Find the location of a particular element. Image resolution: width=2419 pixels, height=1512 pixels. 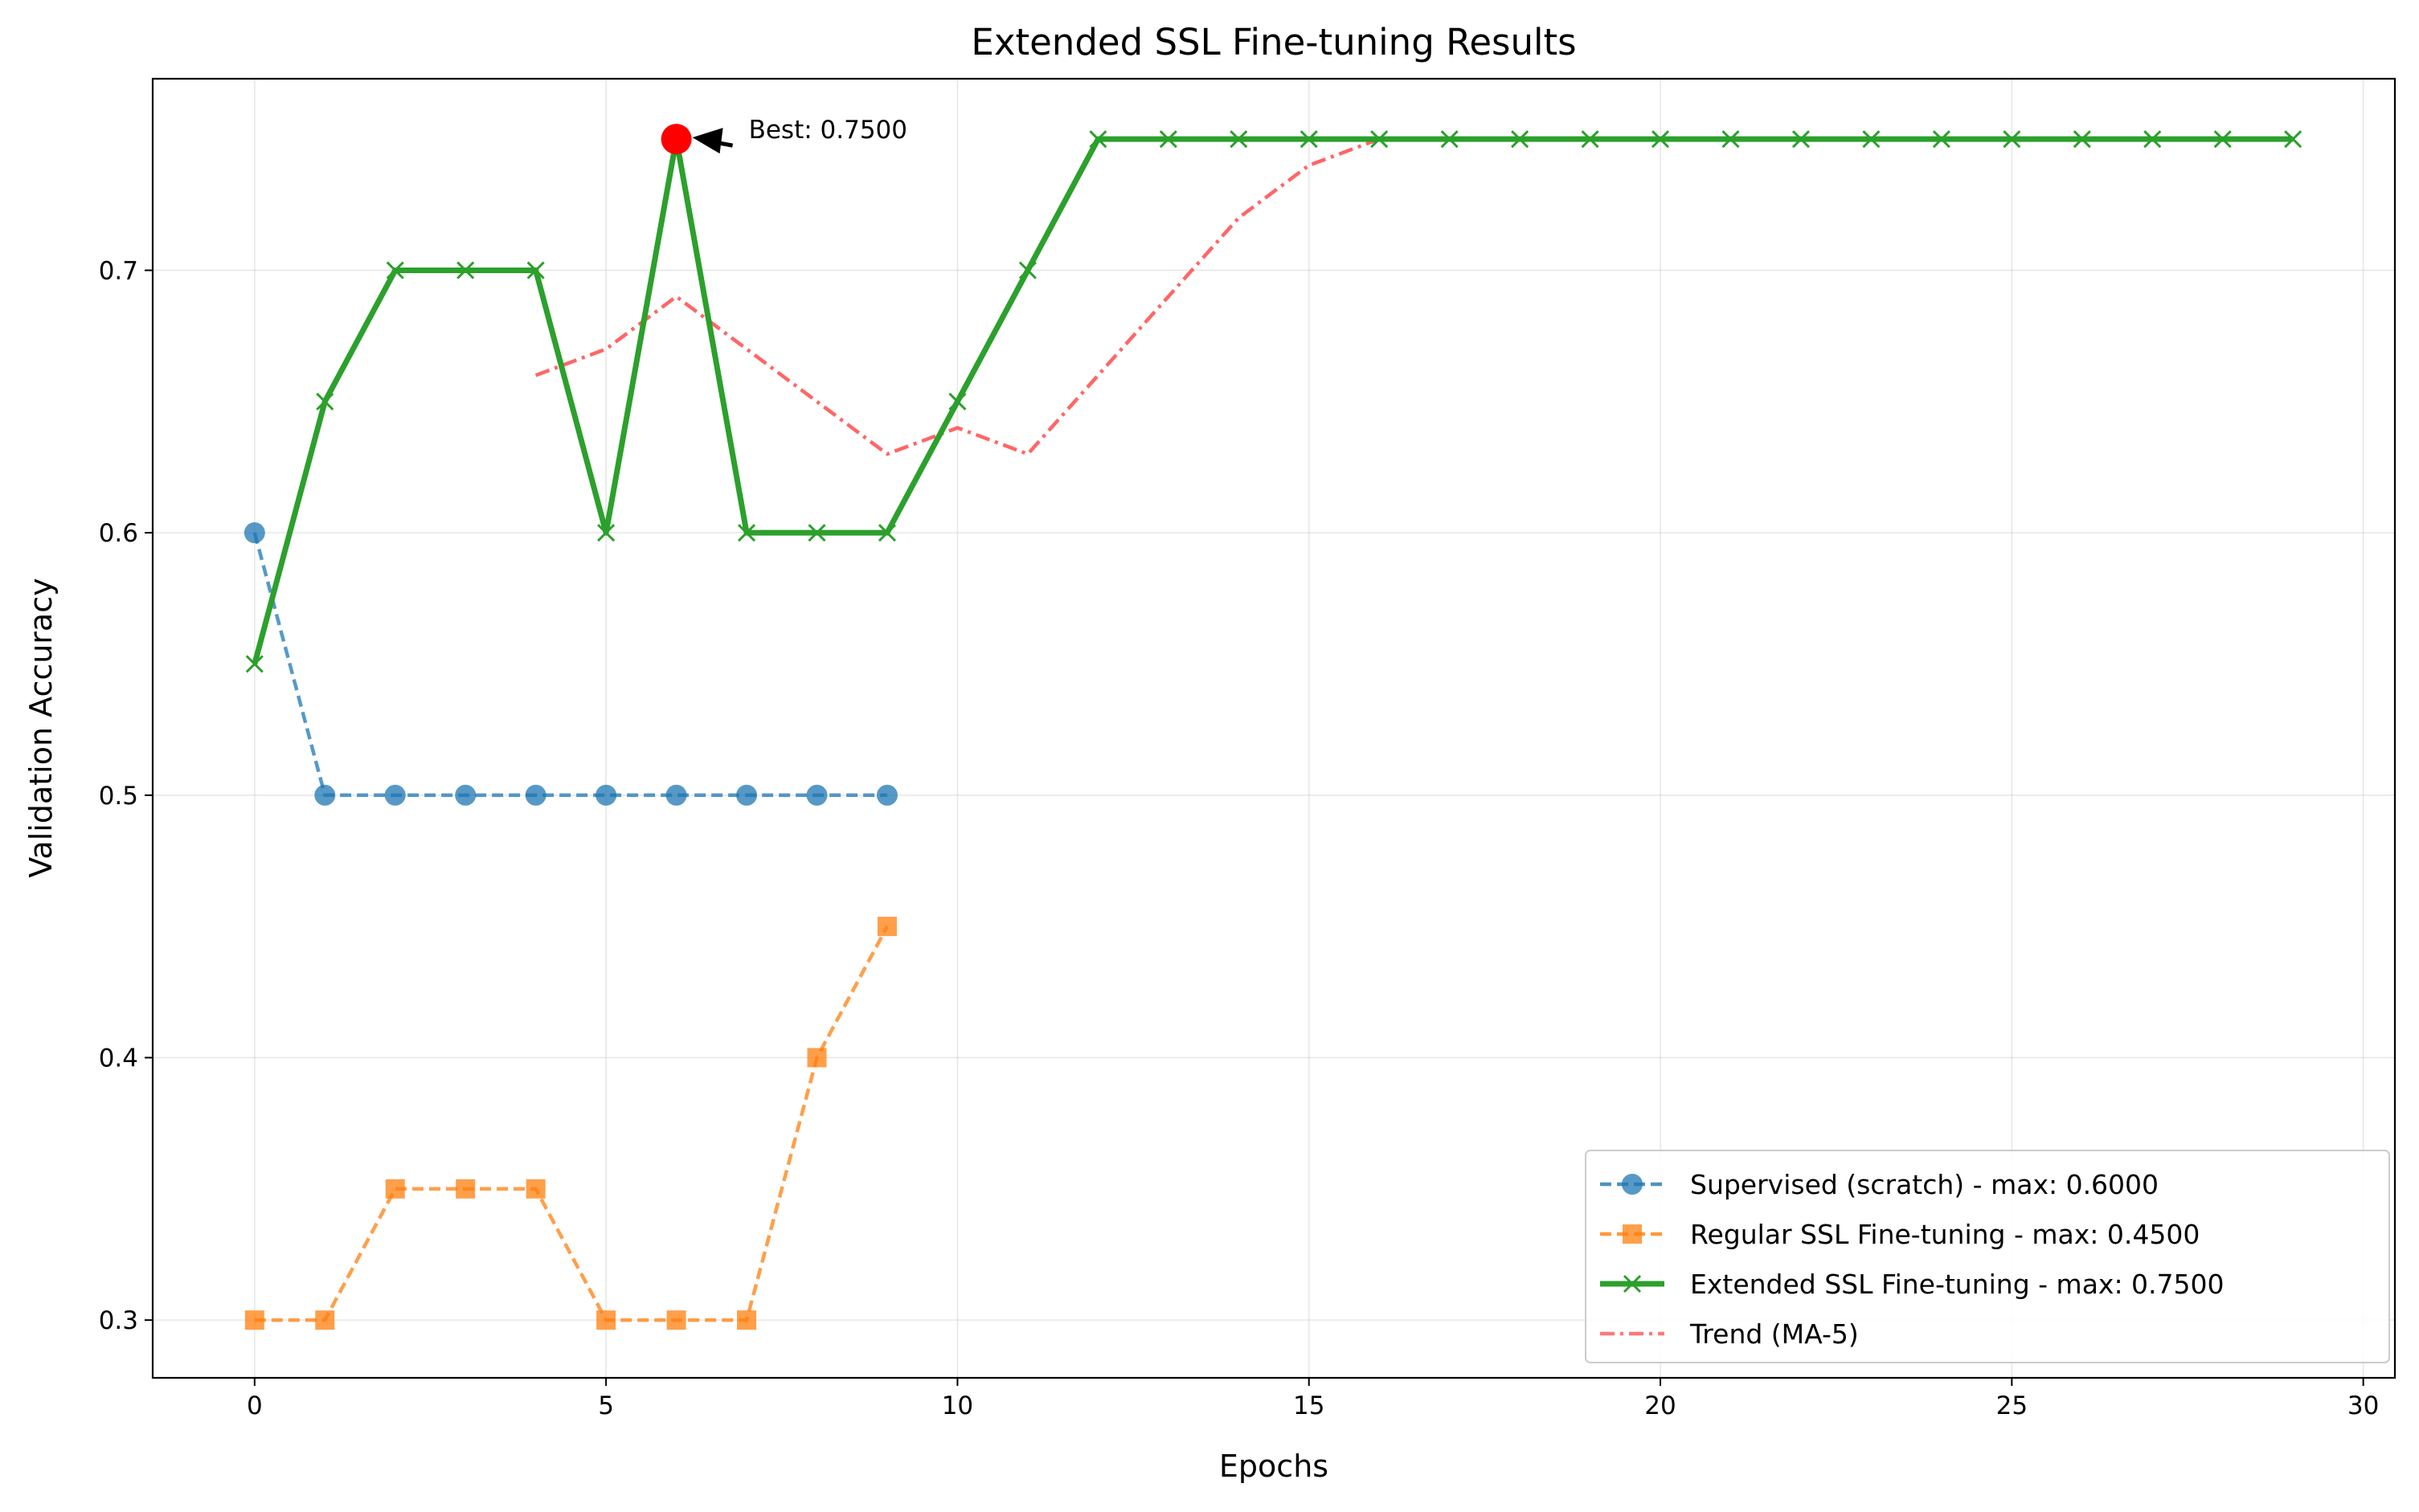

legend-frame is located at coordinates (1987, 1256).